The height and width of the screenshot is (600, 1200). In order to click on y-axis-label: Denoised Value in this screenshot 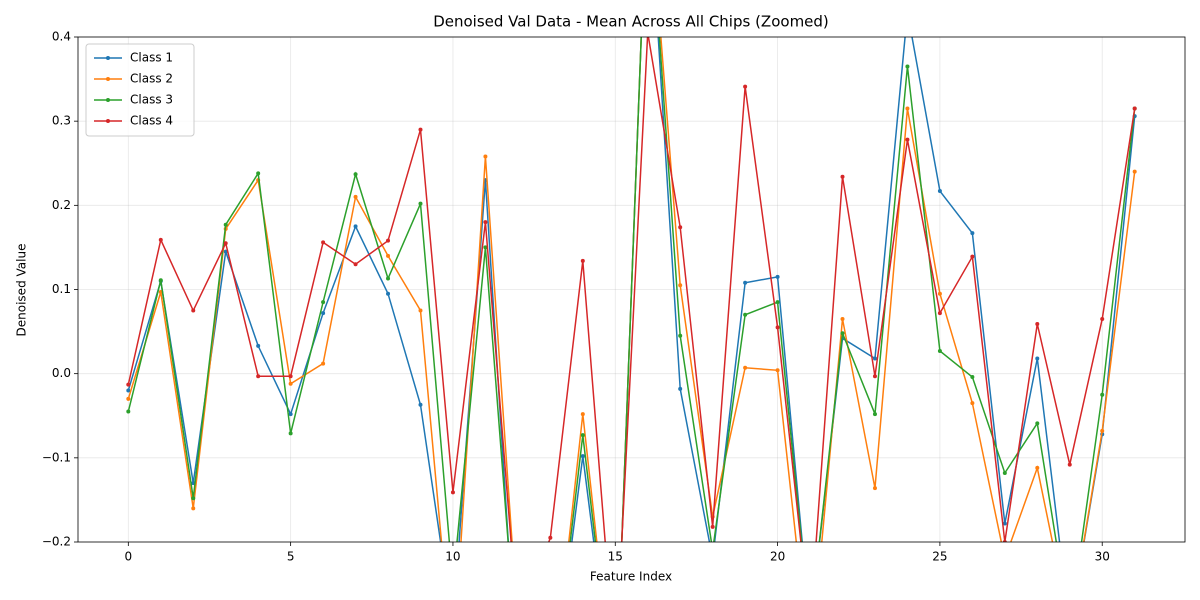, I will do `click(22, 290)`.